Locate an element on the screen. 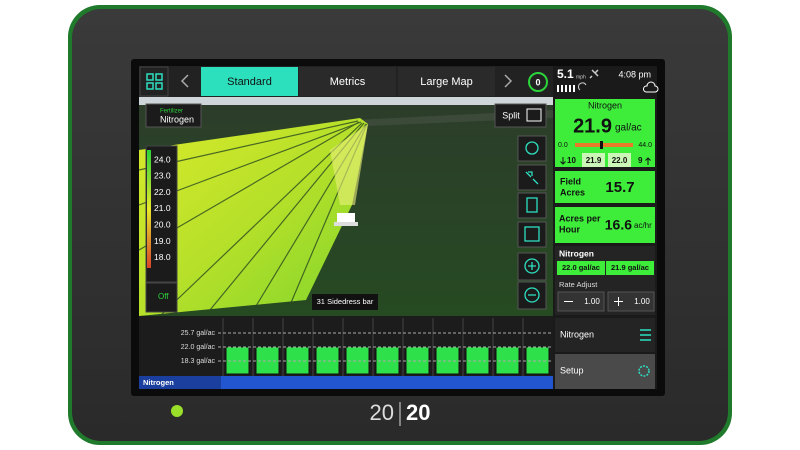 This screenshot has height=450, width=800. product-label: Fertilizer is located at coordinates (171, 112).